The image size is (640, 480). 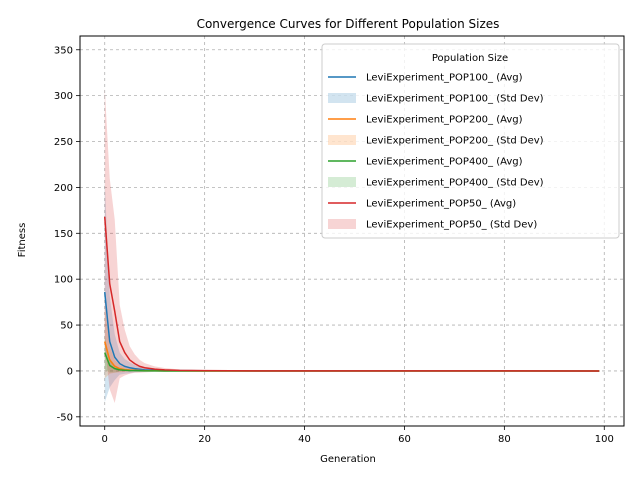 I want to click on legend-avg-label: LeviExperiment_POP100_ (Avg), so click(x=444, y=78).